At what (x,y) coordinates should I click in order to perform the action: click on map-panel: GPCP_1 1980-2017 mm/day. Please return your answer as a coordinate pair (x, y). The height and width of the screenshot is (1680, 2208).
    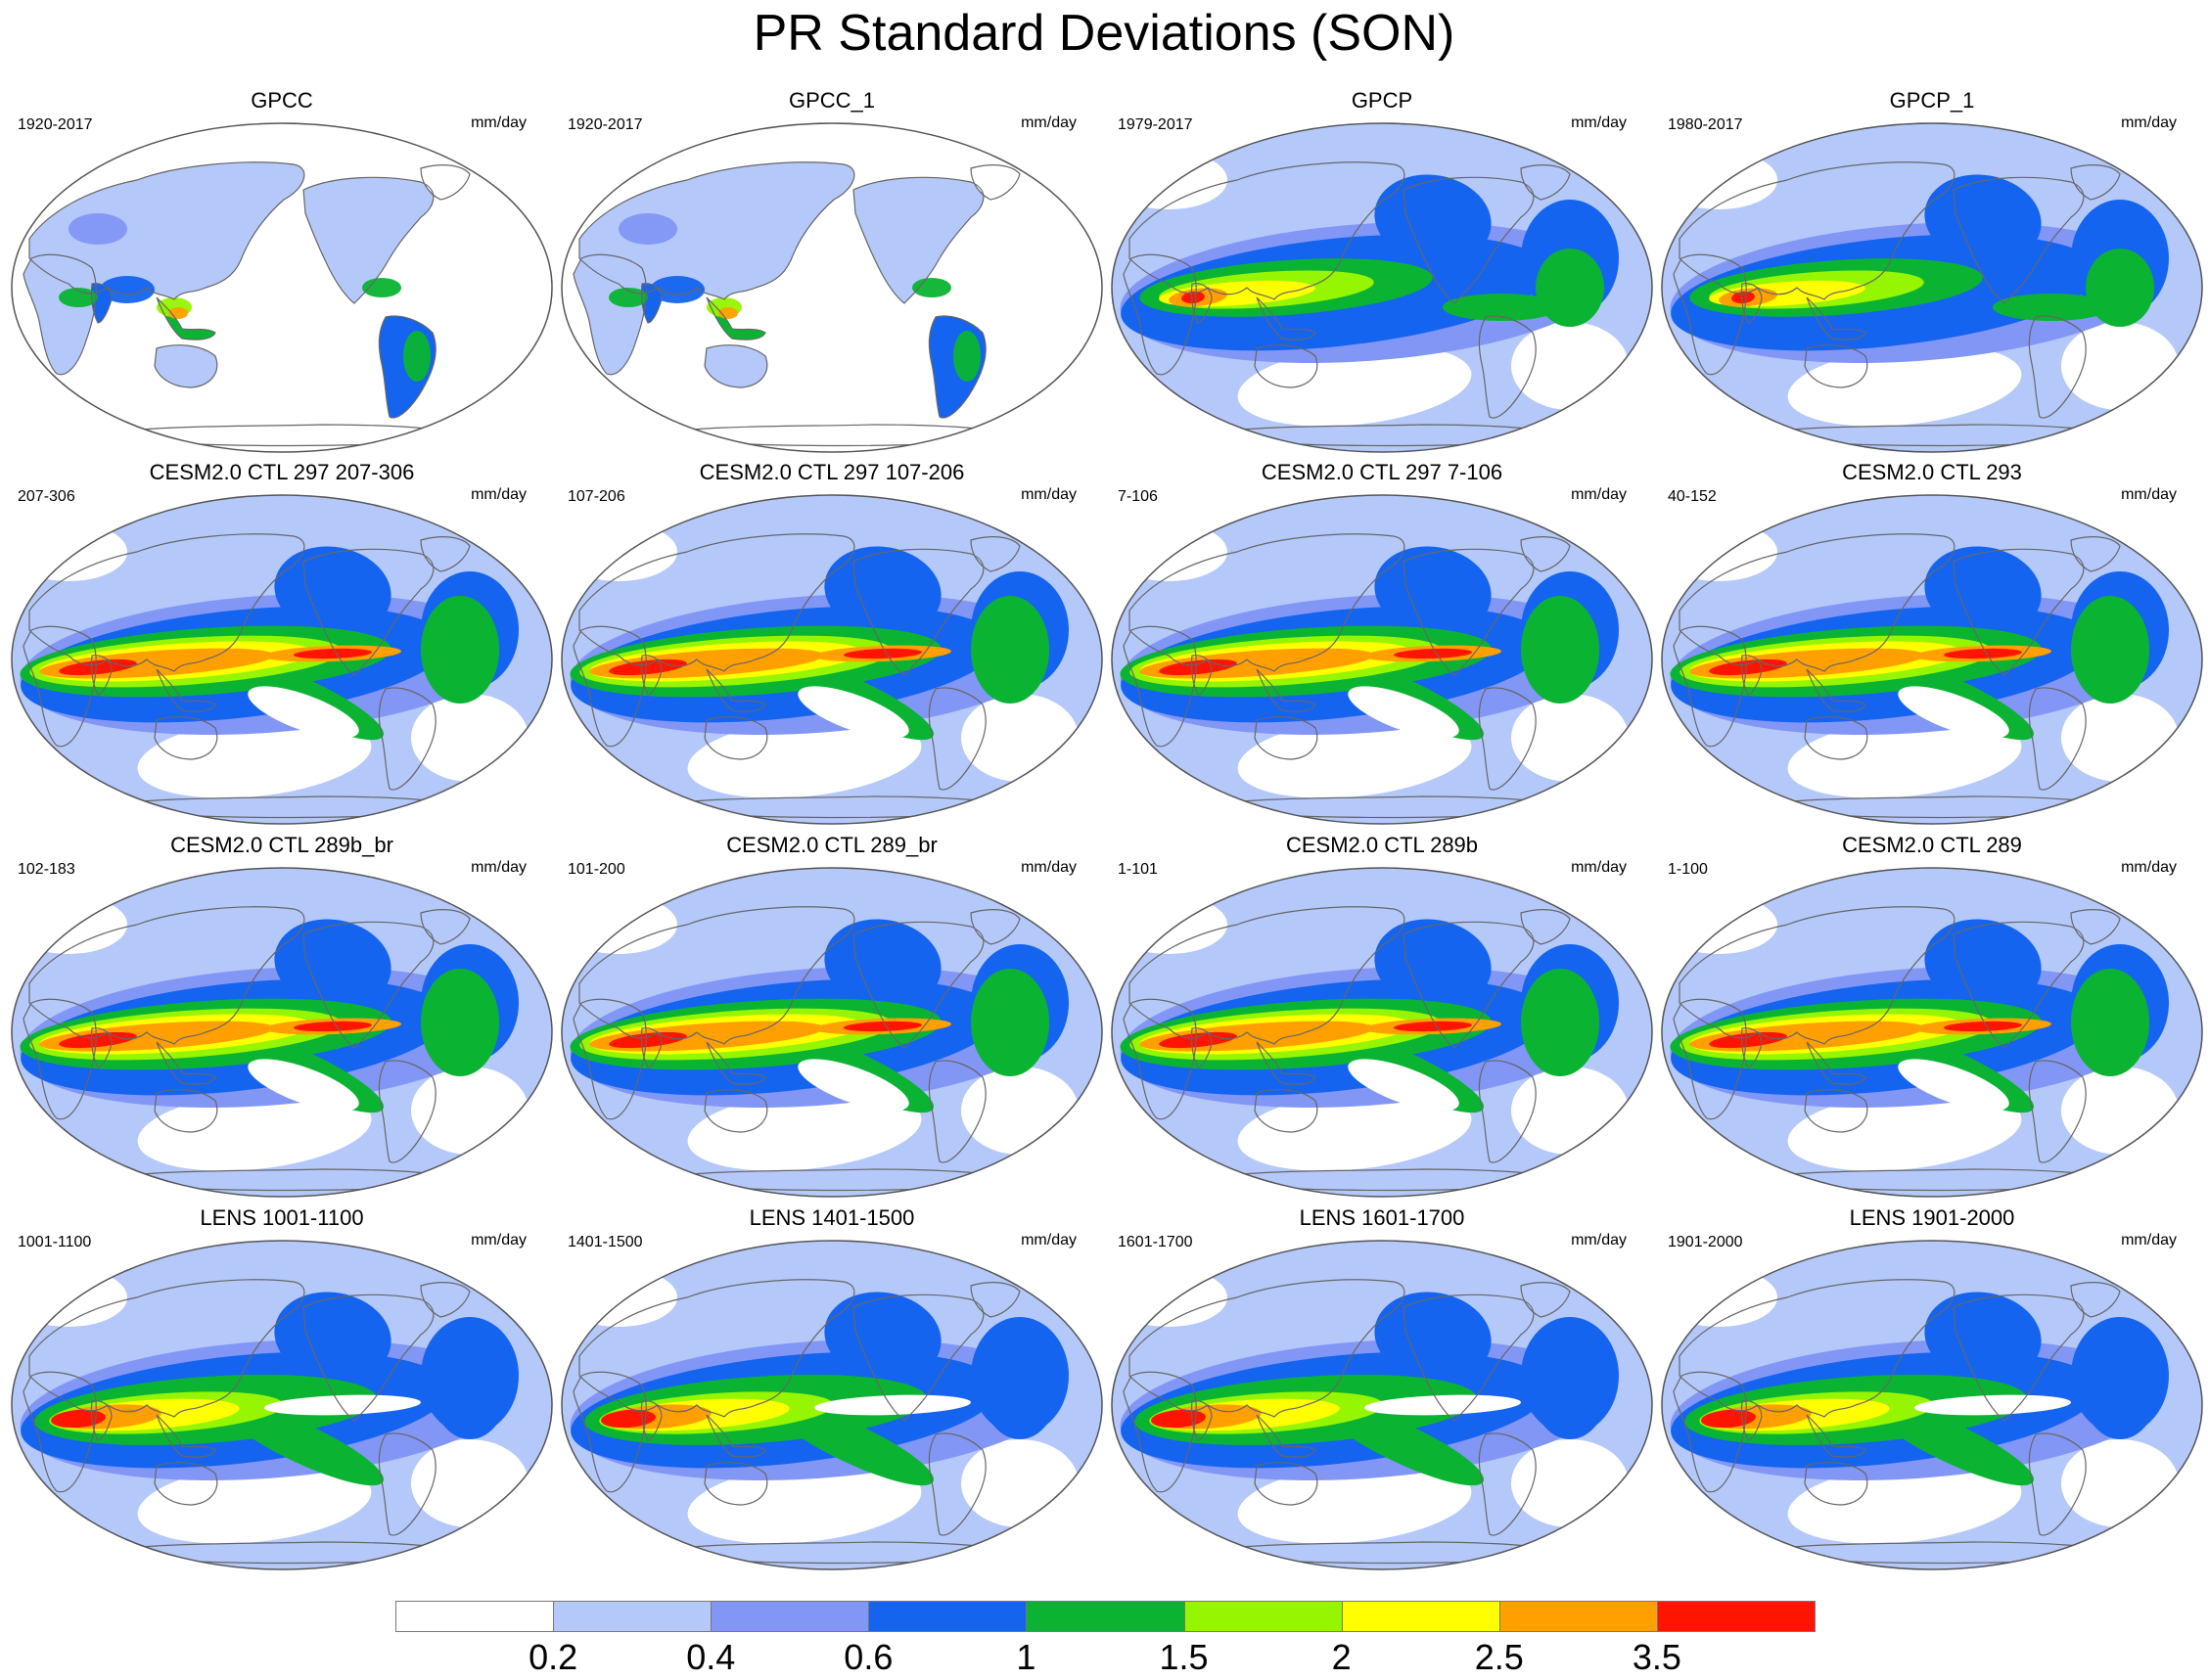
    Looking at the image, I should click on (1932, 274).